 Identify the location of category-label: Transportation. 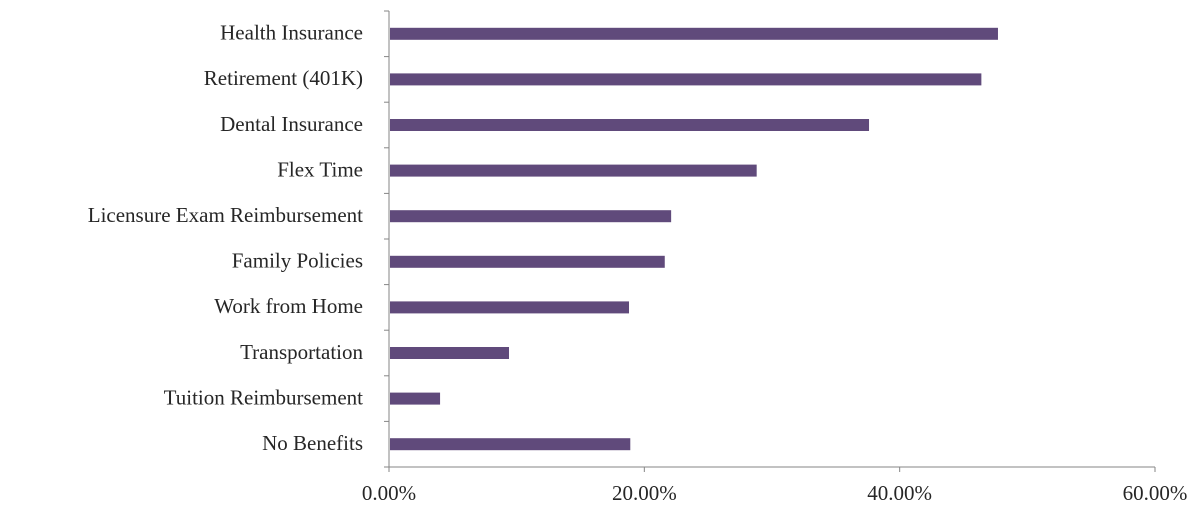
(301, 352).